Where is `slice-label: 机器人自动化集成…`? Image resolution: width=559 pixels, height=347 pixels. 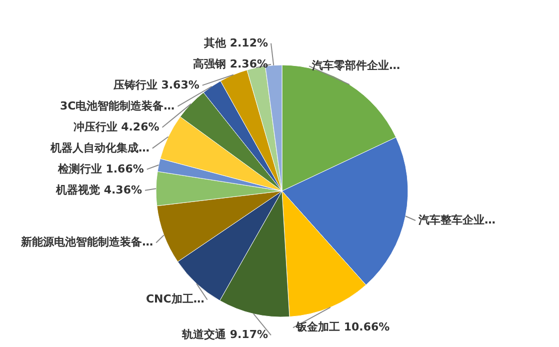 slice-label: 机器人自动化集成… is located at coordinates (99, 147).